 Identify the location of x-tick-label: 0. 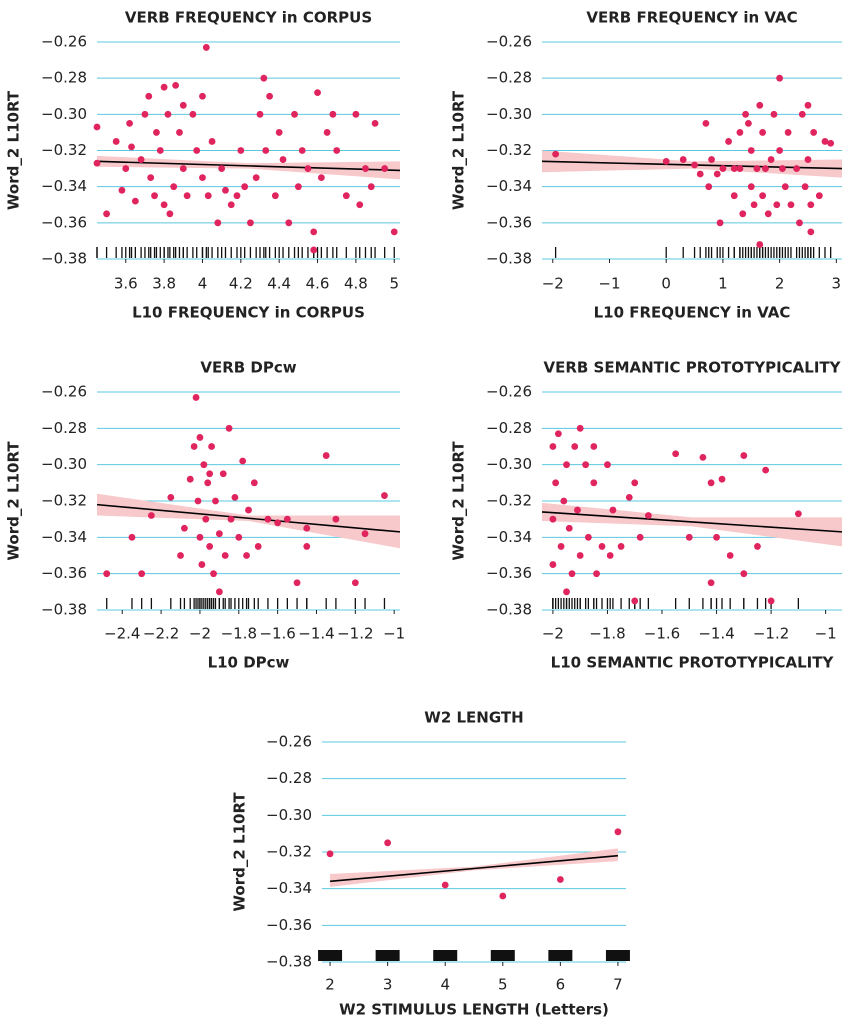
(666, 284).